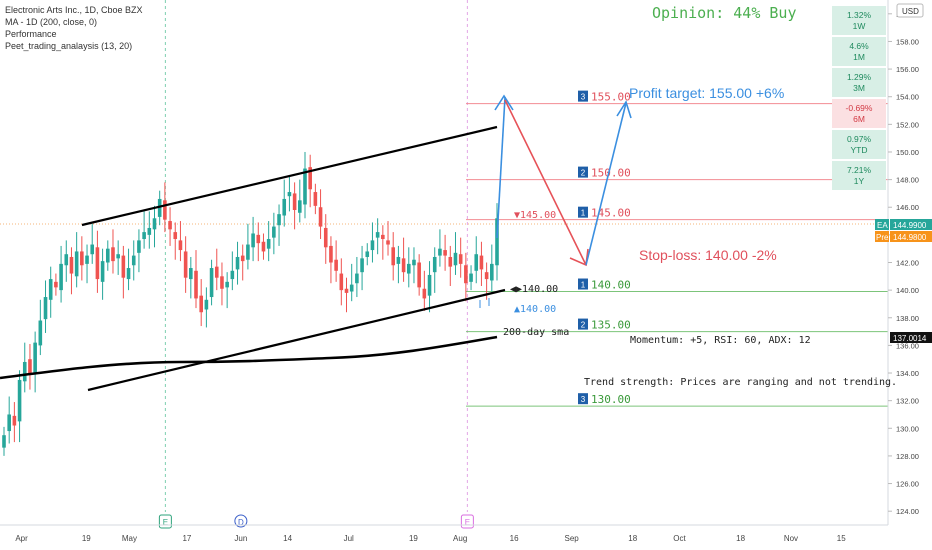  I want to click on price-tick-label: 136.00, so click(907, 345).